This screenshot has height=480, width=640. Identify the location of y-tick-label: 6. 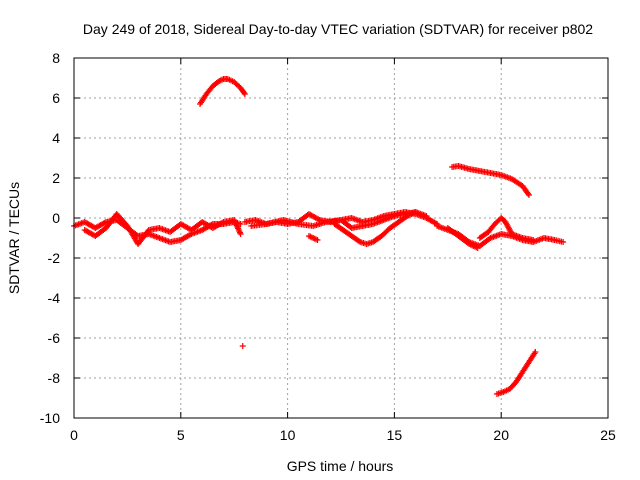
(56, 98).